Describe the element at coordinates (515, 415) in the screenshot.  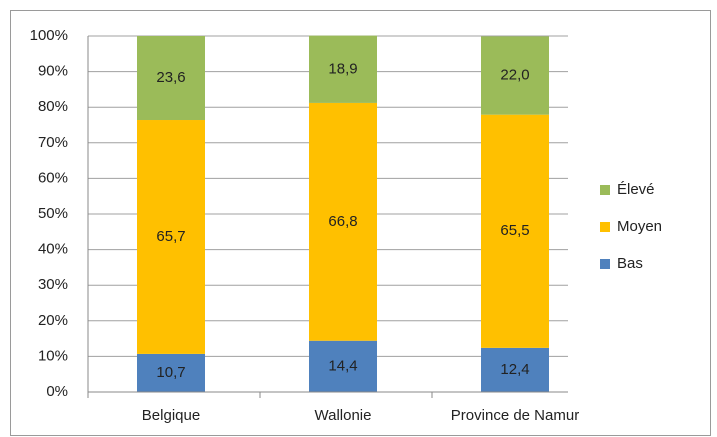
I see `x-tick-label: Province de Namur` at that location.